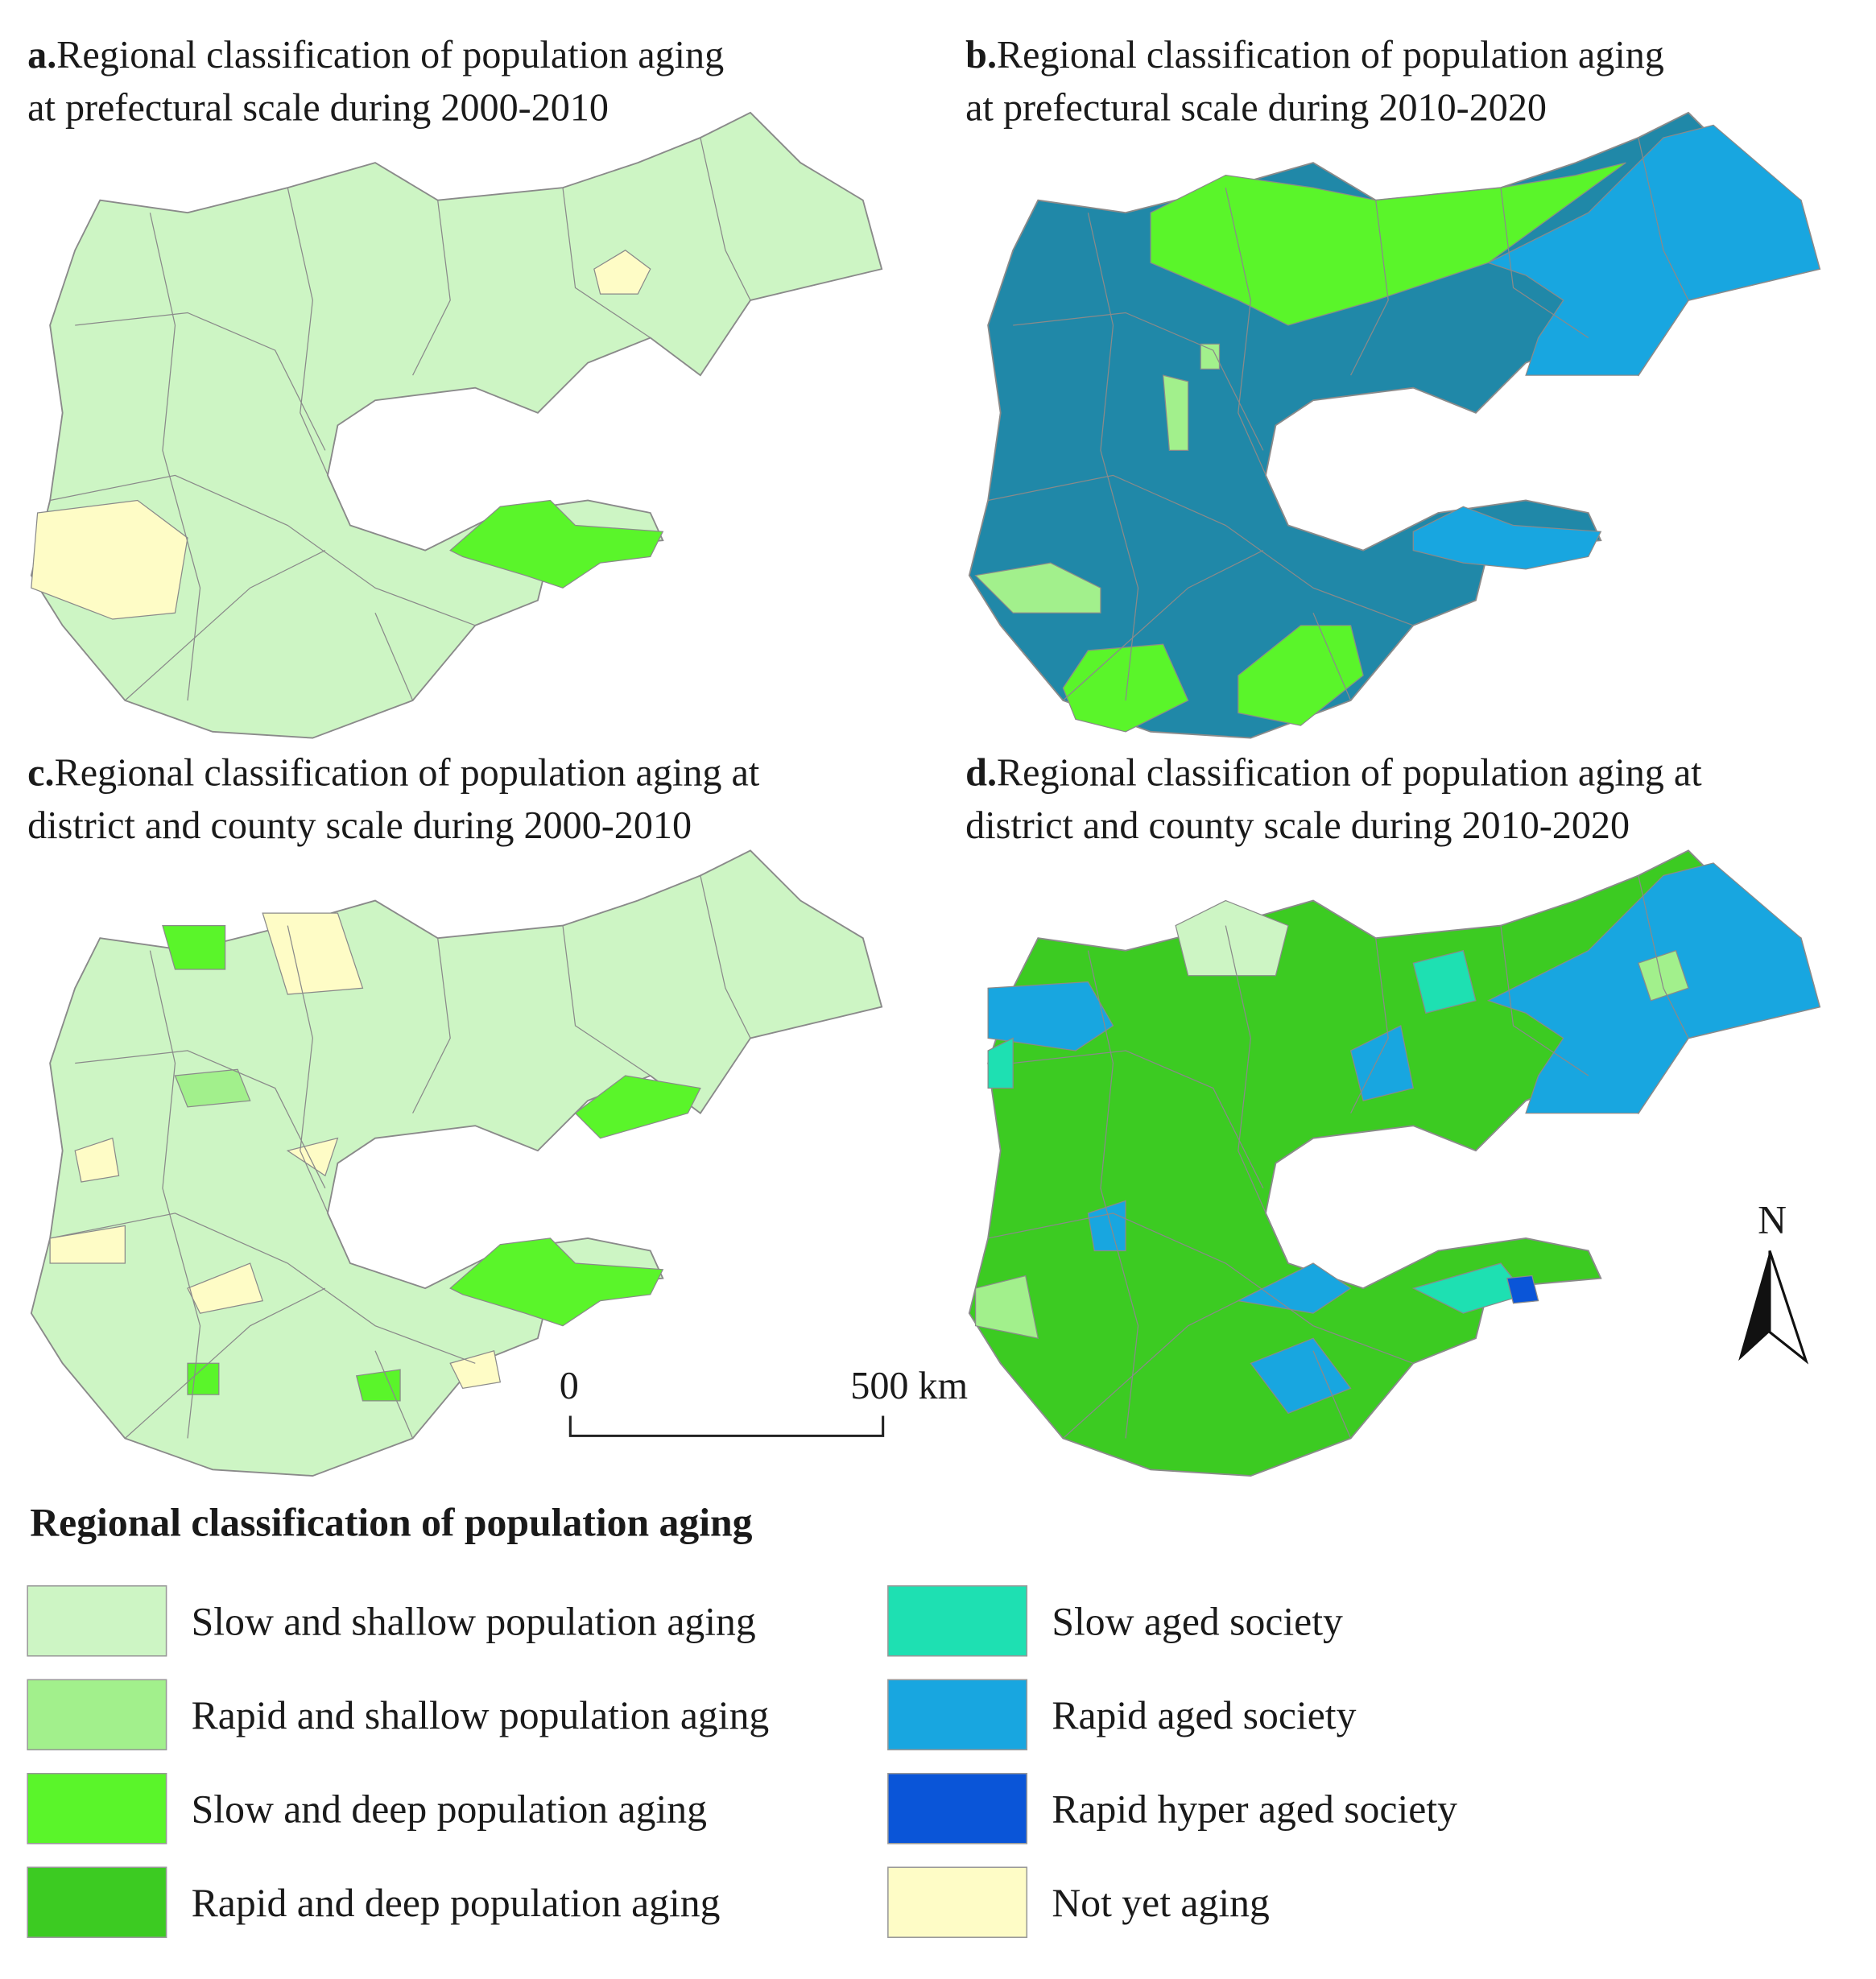 The height and width of the screenshot is (1979, 1876). Describe the element at coordinates (981, 55) in the screenshot. I see `panel-letter: b.` at that location.